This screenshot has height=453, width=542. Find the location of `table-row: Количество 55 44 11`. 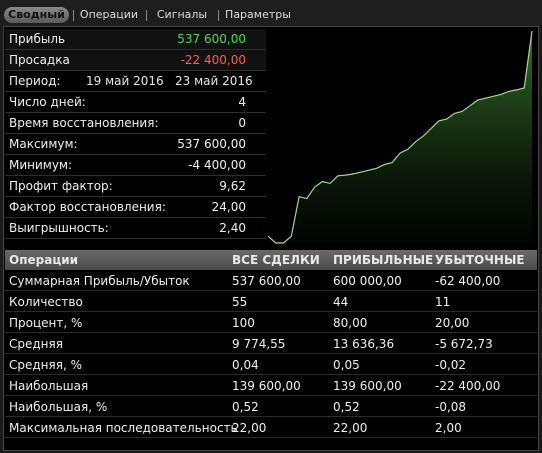

table-row: Количество 55 44 11 is located at coordinates (271, 301).